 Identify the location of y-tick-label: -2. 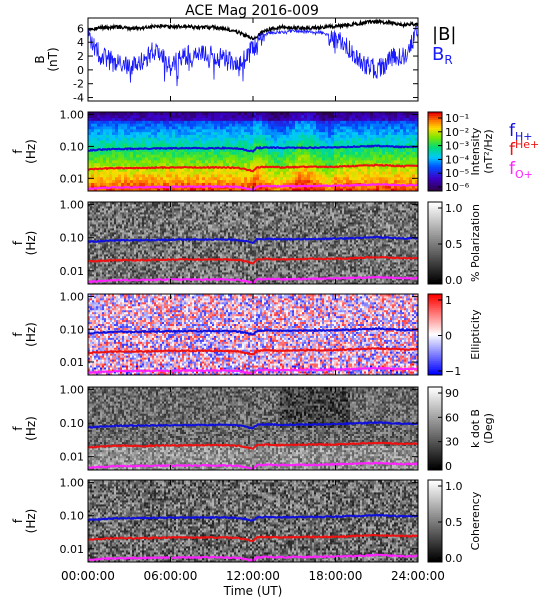
(78, 84).